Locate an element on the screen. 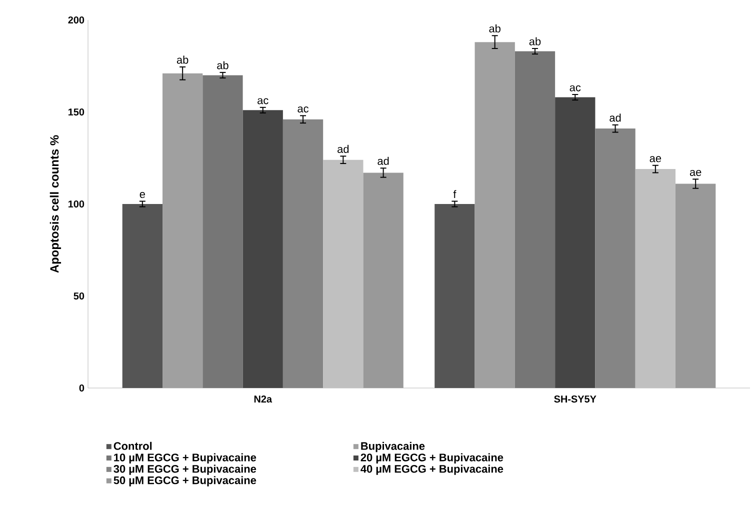 Image resolution: width=756 pixels, height=521 pixels. data-label: e is located at coordinates (142, 195).